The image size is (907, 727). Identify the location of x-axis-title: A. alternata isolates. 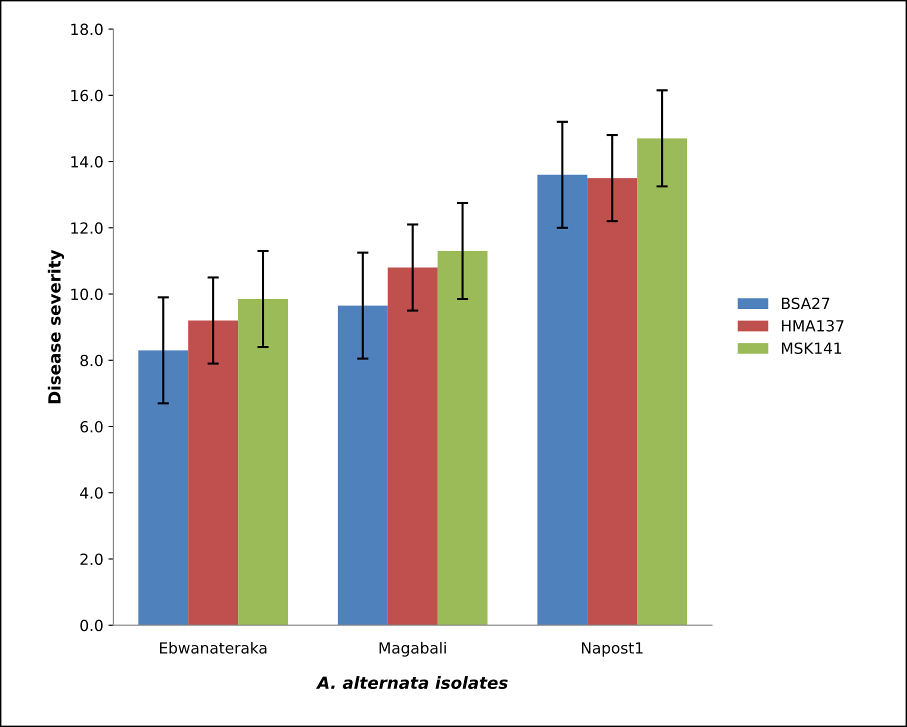
(412, 683).